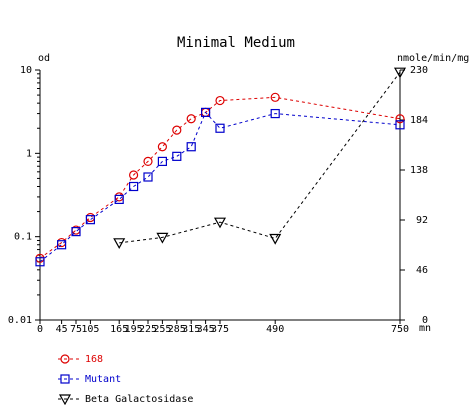  I want to click on x-tick-label: 105, so click(90, 329).